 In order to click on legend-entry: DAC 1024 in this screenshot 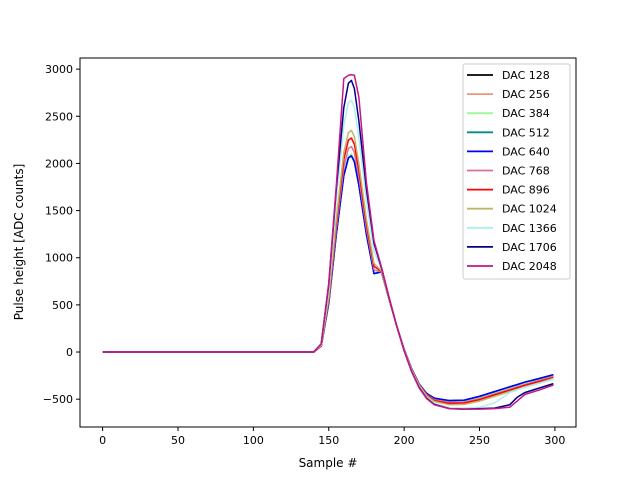, I will do `click(512, 209)`.